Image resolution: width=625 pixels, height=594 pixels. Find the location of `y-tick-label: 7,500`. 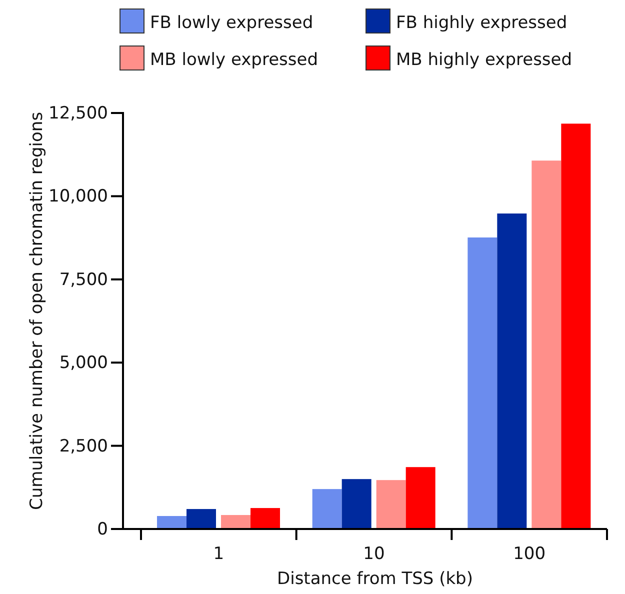

y-tick-label: 7,500 is located at coordinates (83, 280).